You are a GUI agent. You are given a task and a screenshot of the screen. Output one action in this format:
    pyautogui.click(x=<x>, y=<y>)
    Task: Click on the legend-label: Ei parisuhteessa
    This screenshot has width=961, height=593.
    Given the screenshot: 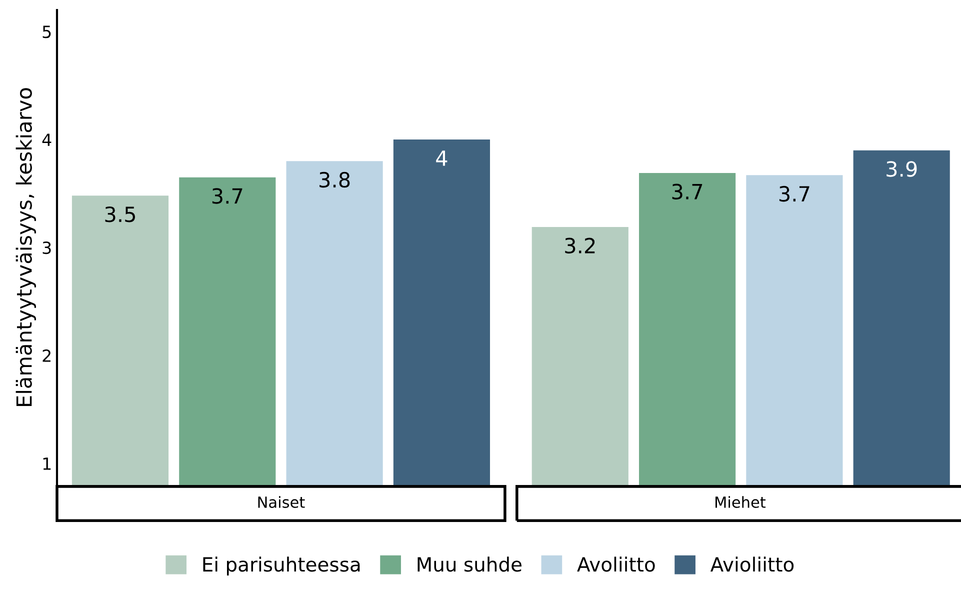 What is the action you would take?
    pyautogui.click(x=281, y=566)
    